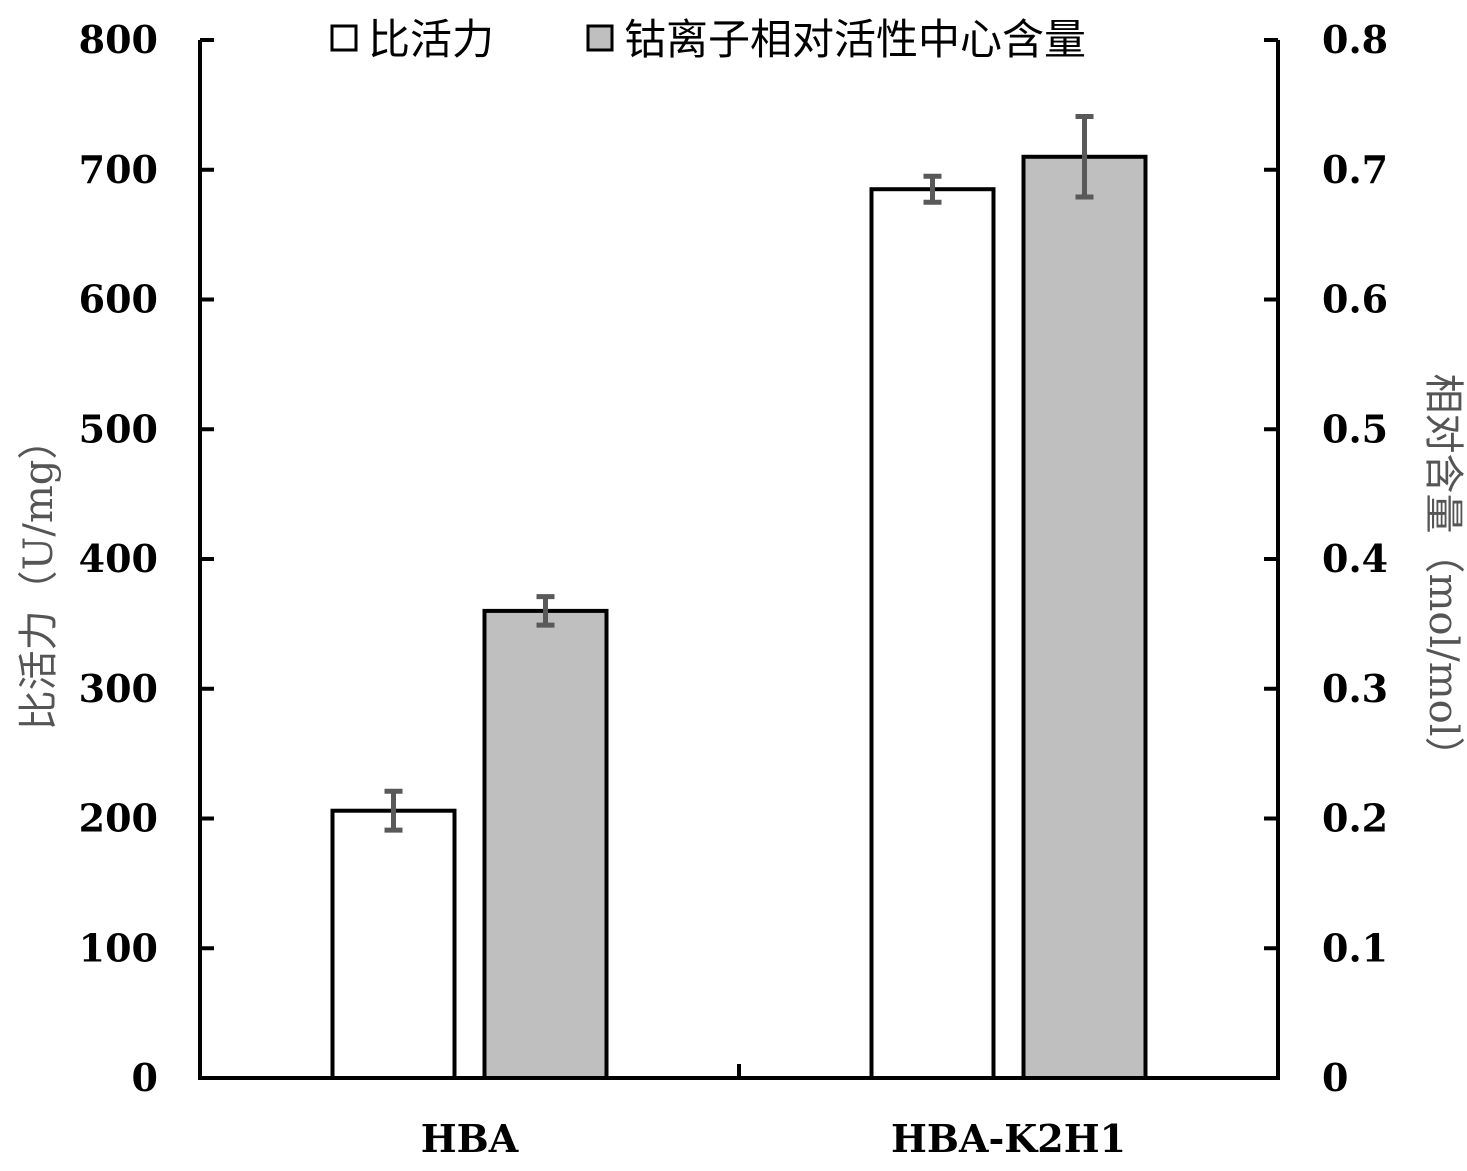 The width and height of the screenshot is (1467, 1171). Describe the element at coordinates (394, 944) in the screenshot. I see `bar-specific-activity-hba` at that location.